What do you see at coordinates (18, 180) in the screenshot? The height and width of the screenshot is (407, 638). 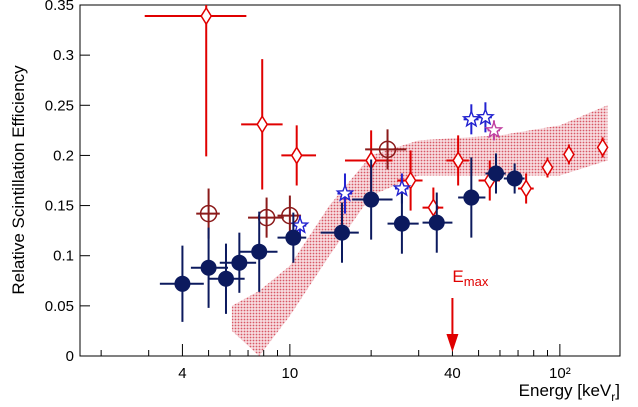 I see `y-axis-label: Relative Scintillation Efficiency` at bounding box center [18, 180].